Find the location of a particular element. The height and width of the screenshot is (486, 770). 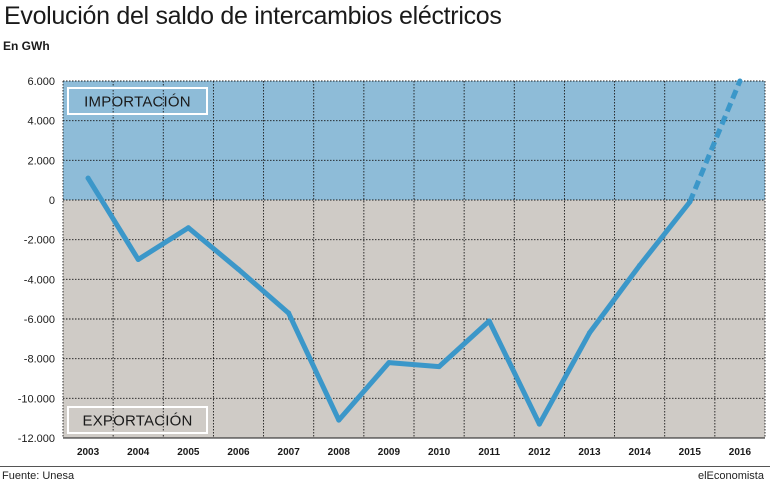

y-tick-label: -8.000 is located at coordinates (39, 360).